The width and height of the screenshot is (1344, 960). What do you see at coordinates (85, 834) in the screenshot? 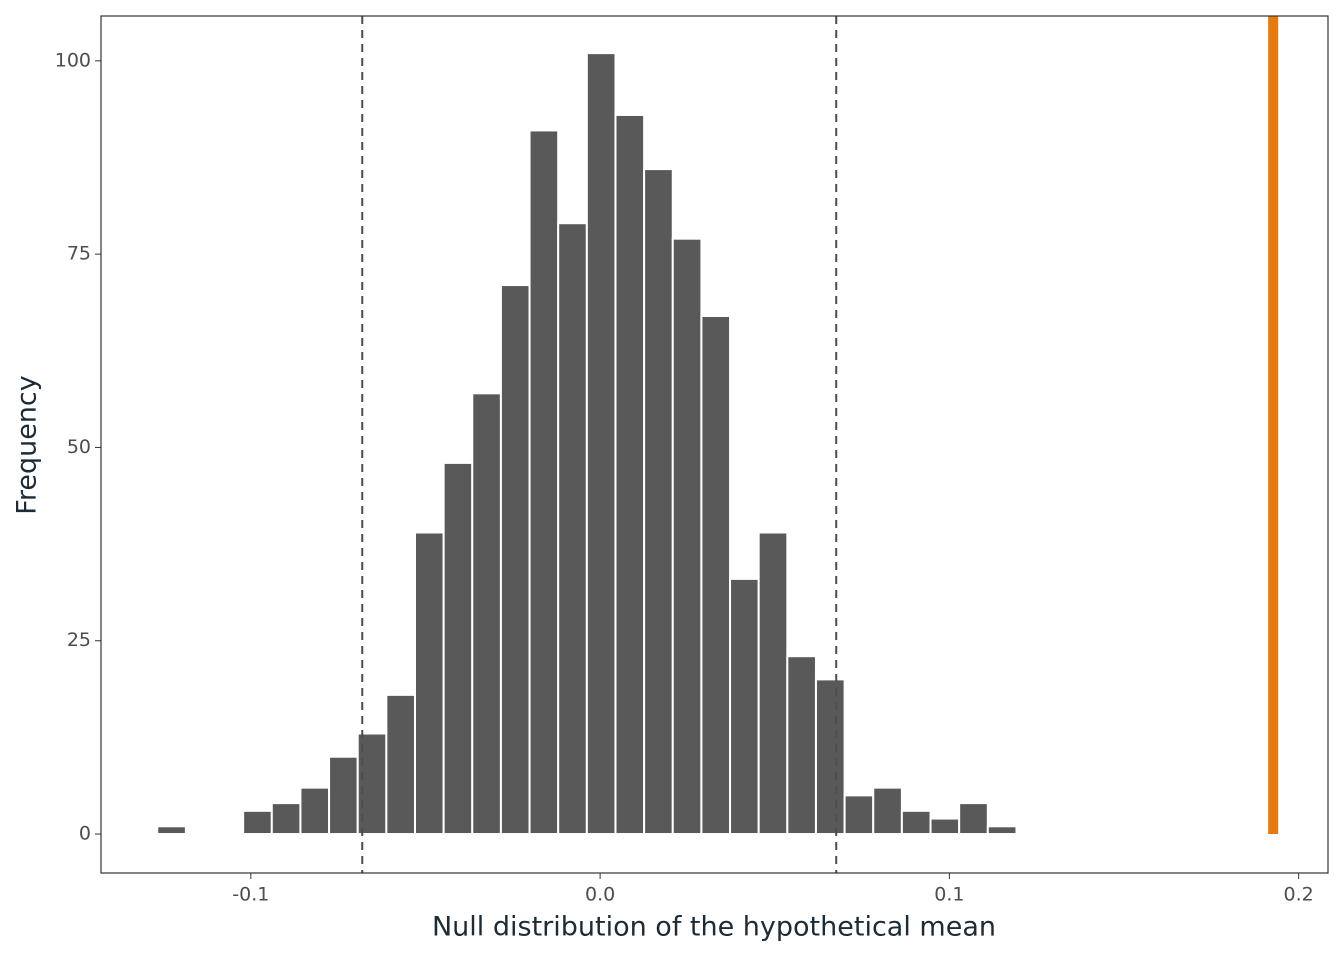
I see `y-tick-label: 0` at bounding box center [85, 834].